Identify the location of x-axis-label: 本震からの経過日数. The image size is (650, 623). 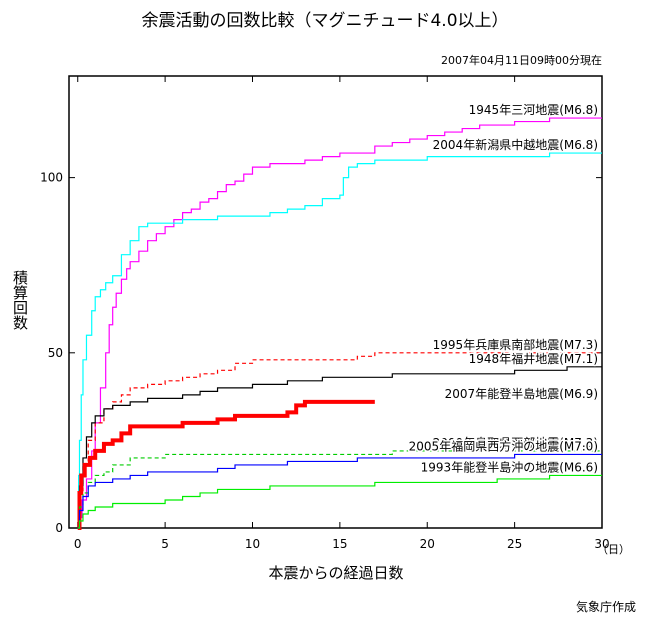
(335, 573).